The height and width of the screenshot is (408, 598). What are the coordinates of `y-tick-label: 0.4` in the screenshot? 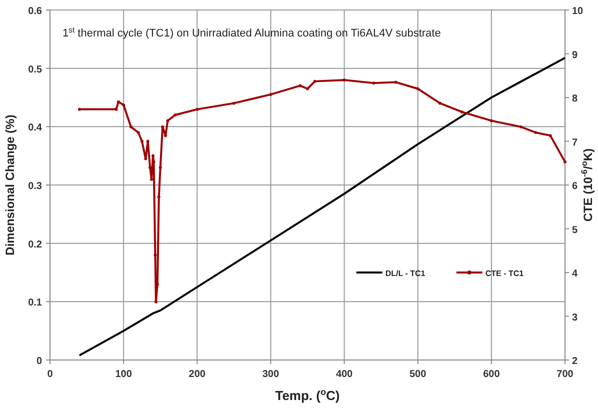 It's located at (35, 128).